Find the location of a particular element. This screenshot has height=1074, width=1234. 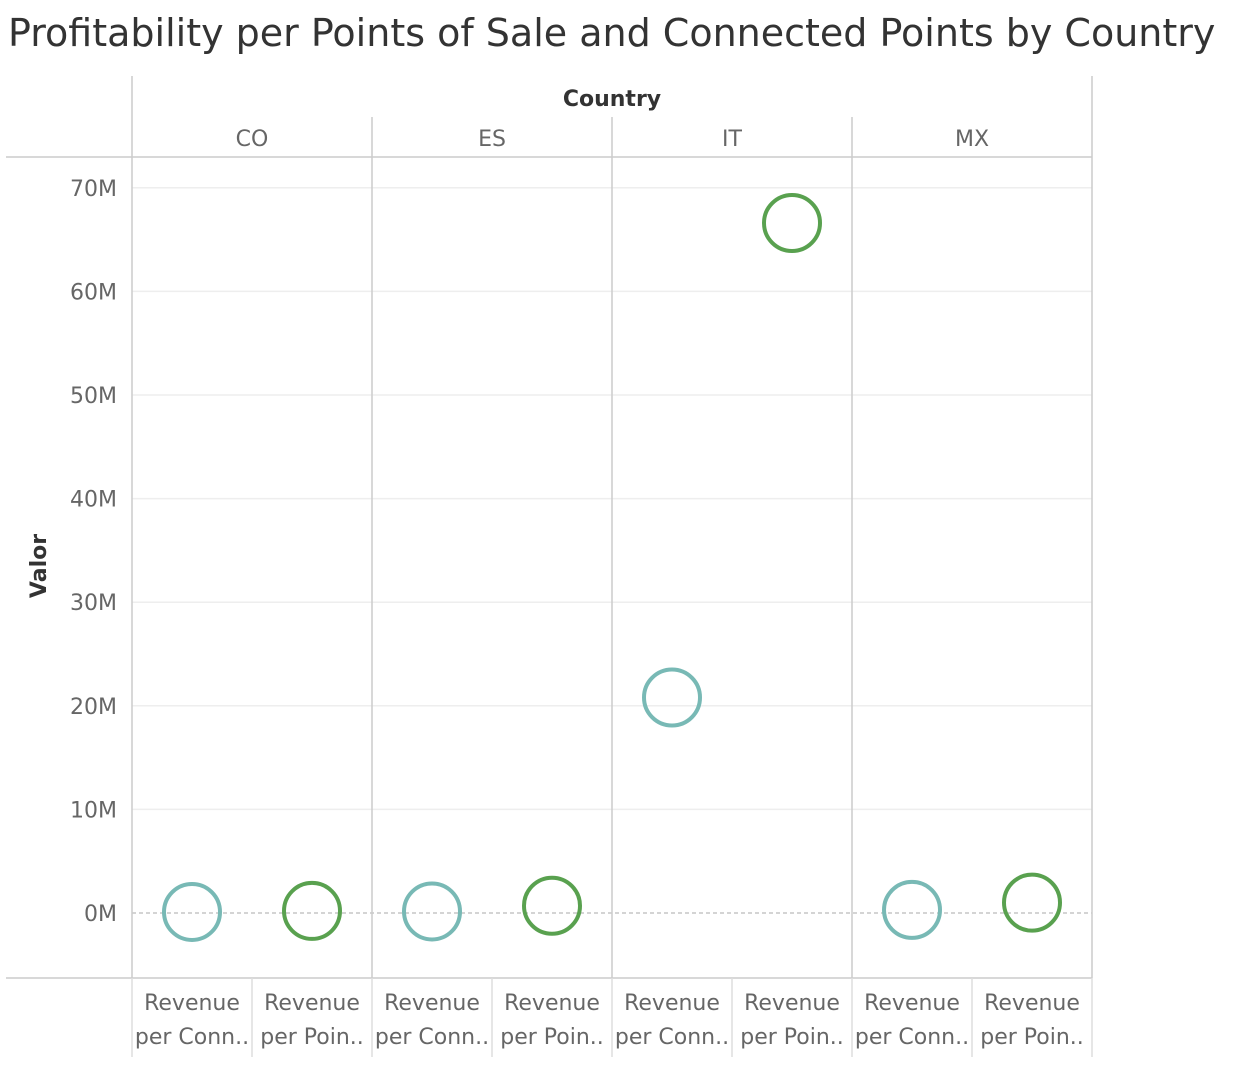

country-header: CO is located at coordinates (252, 139).